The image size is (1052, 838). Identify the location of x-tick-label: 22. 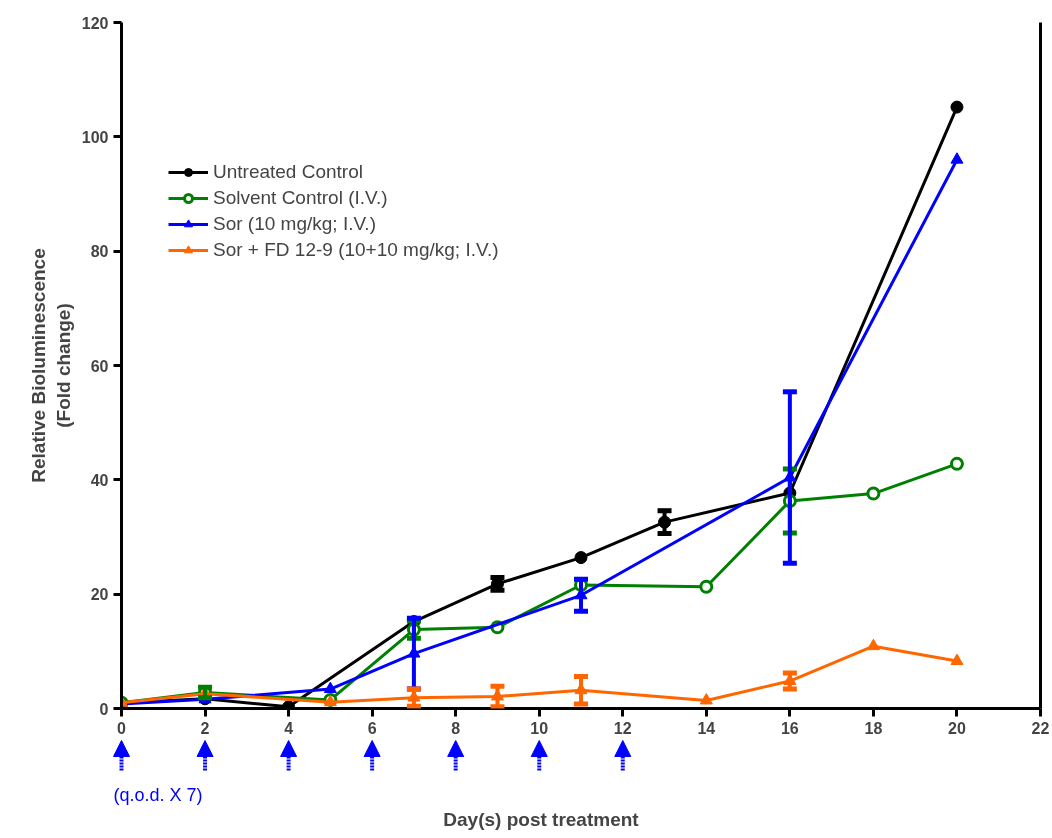
(1040, 728).